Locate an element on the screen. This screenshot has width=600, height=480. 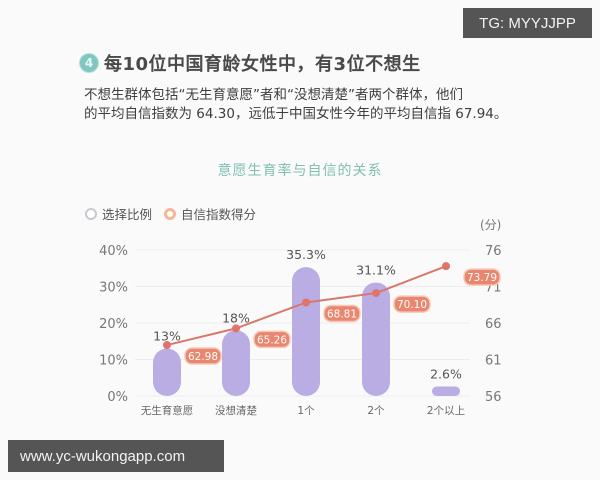
description-line-2: 的平均自信指数为 64.30，远低于中国女性今年的平均自信指 67.94。 is located at coordinates (296, 114).